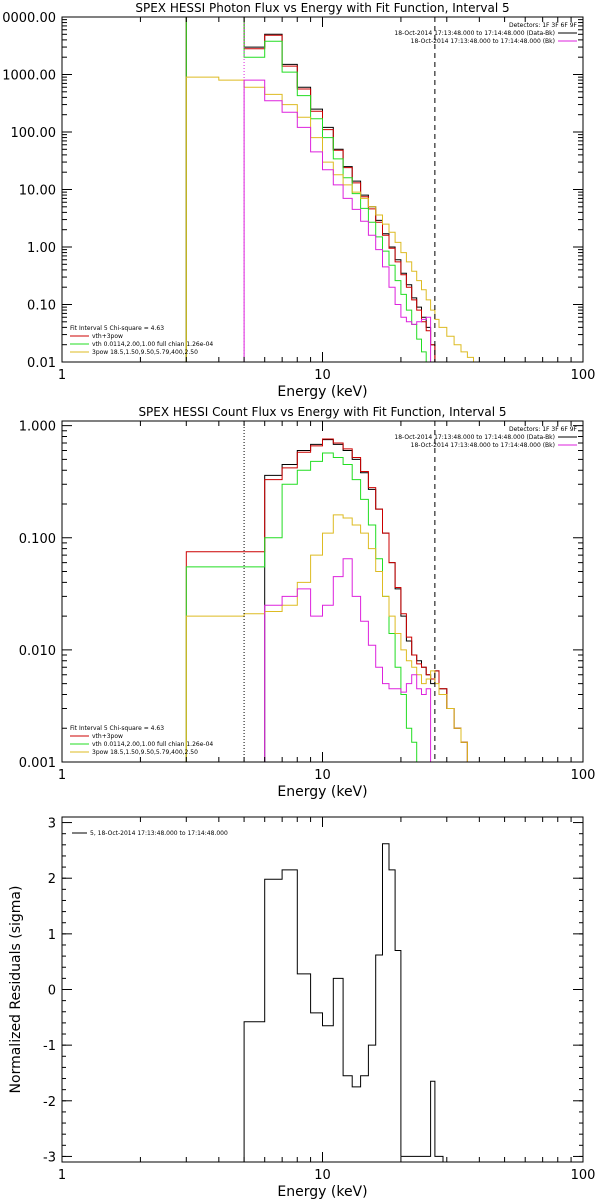 Image resolution: width=600 pixels, height=1200 pixels. I want to click on y-tick-label: 0000.00, so click(29, 18).